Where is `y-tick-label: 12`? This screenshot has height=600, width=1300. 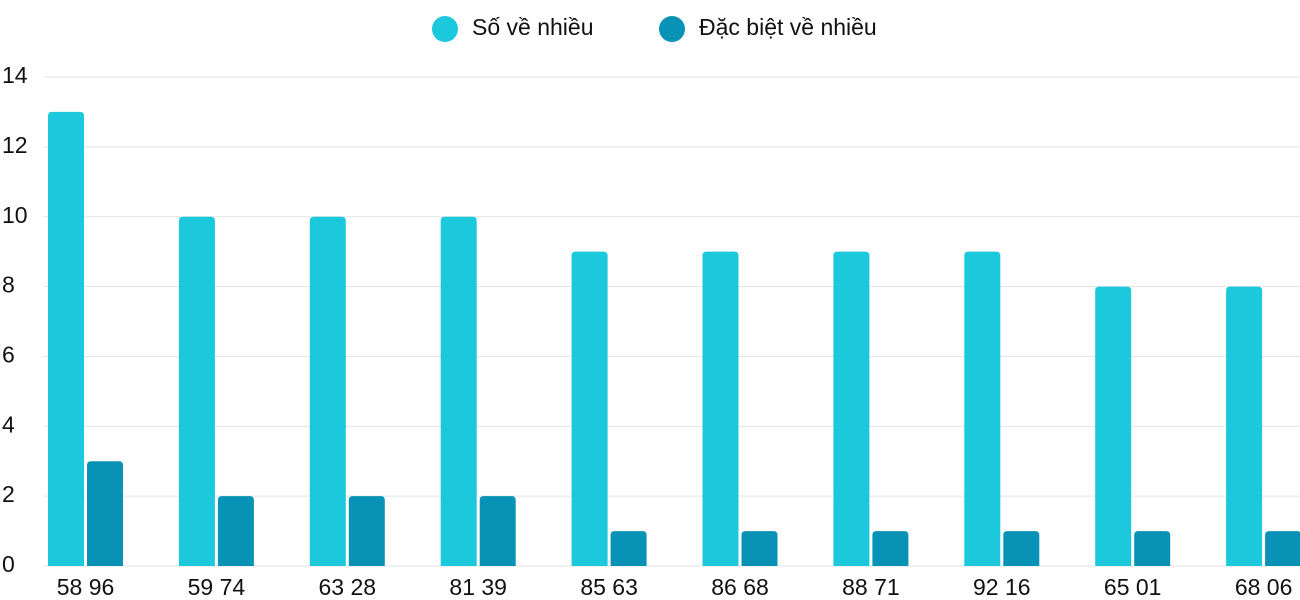 y-tick-label: 12 is located at coordinates (15, 145).